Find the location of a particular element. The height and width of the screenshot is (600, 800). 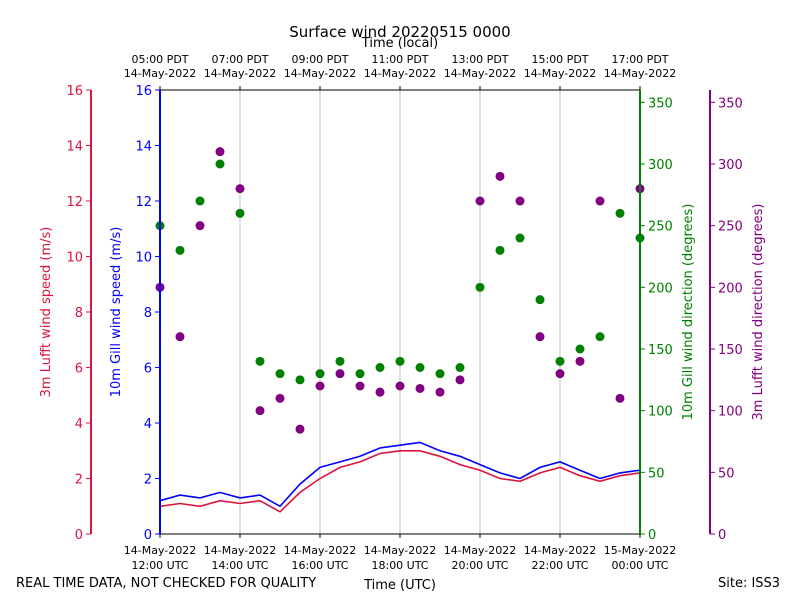

lufft_direction-tick-label-2: 100 is located at coordinates (730, 412).